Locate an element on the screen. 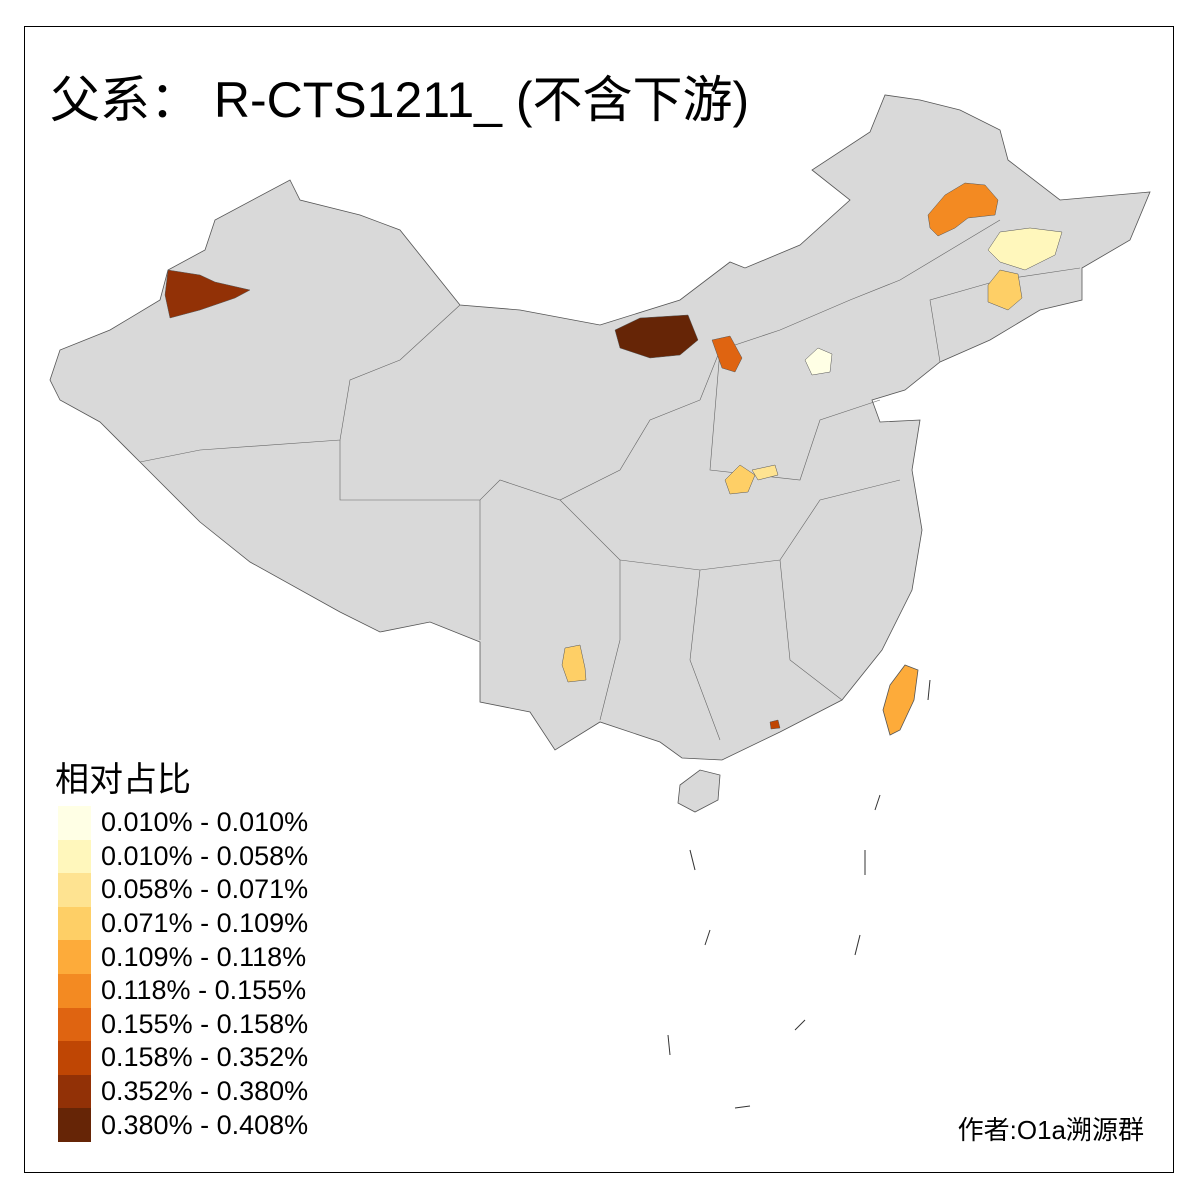  legend-label: 0.118% - 0.155% is located at coordinates (204, 990).